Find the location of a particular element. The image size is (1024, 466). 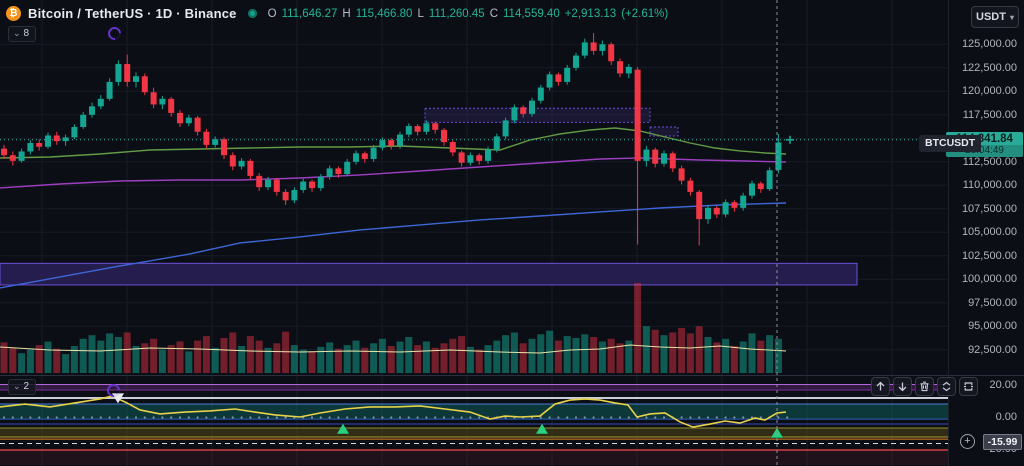

price-tick-label: 107,500.00 is located at coordinates (989, 208).